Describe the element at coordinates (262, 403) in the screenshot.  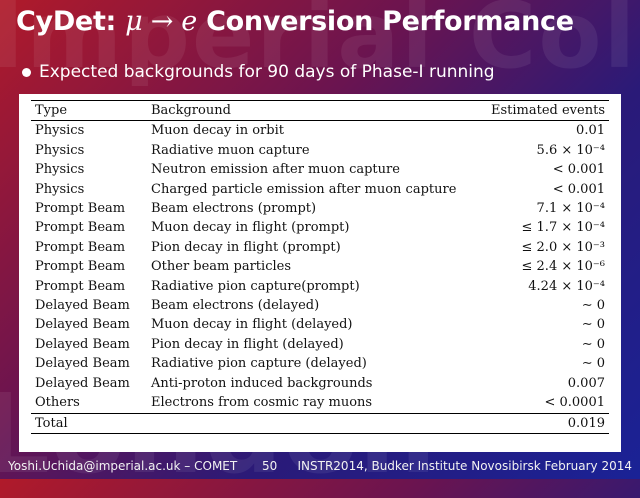
I see `cell-background: Electrons from cosmic ray muons` at that location.